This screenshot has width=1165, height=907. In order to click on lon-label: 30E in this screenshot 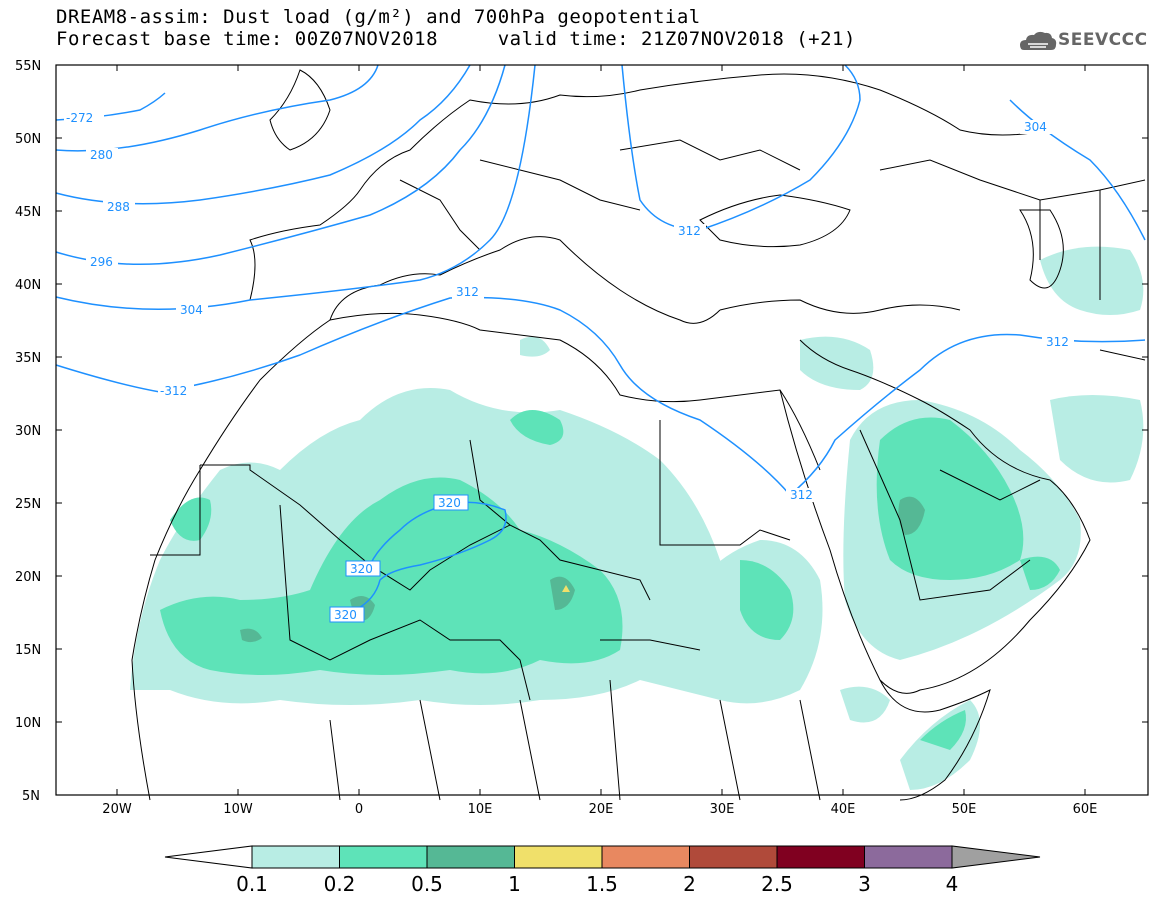, I will do `click(722, 809)`.